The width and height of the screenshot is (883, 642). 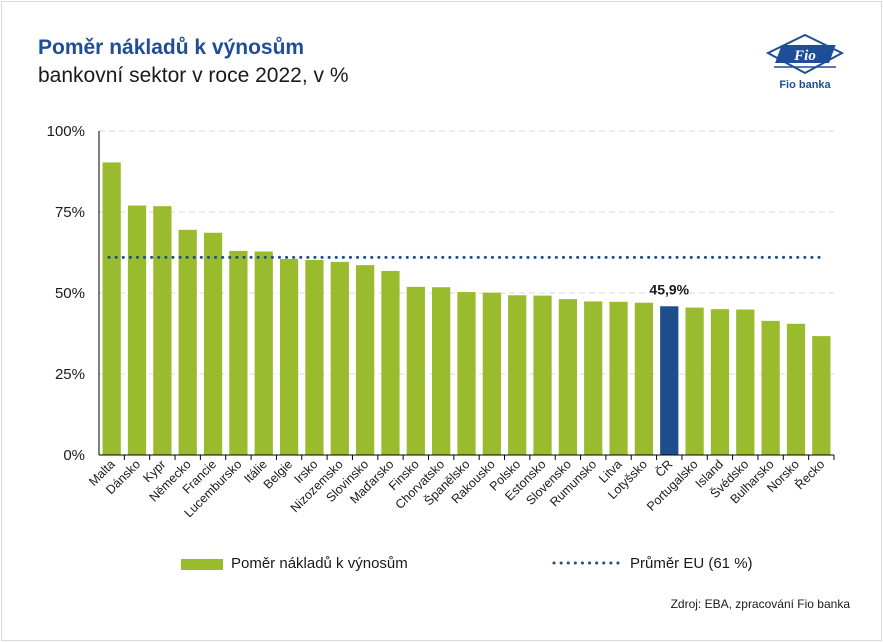 What do you see at coordinates (760, 604) in the screenshot?
I see `source-note: Zdroj: EBA, zpracování Fio banka` at bounding box center [760, 604].